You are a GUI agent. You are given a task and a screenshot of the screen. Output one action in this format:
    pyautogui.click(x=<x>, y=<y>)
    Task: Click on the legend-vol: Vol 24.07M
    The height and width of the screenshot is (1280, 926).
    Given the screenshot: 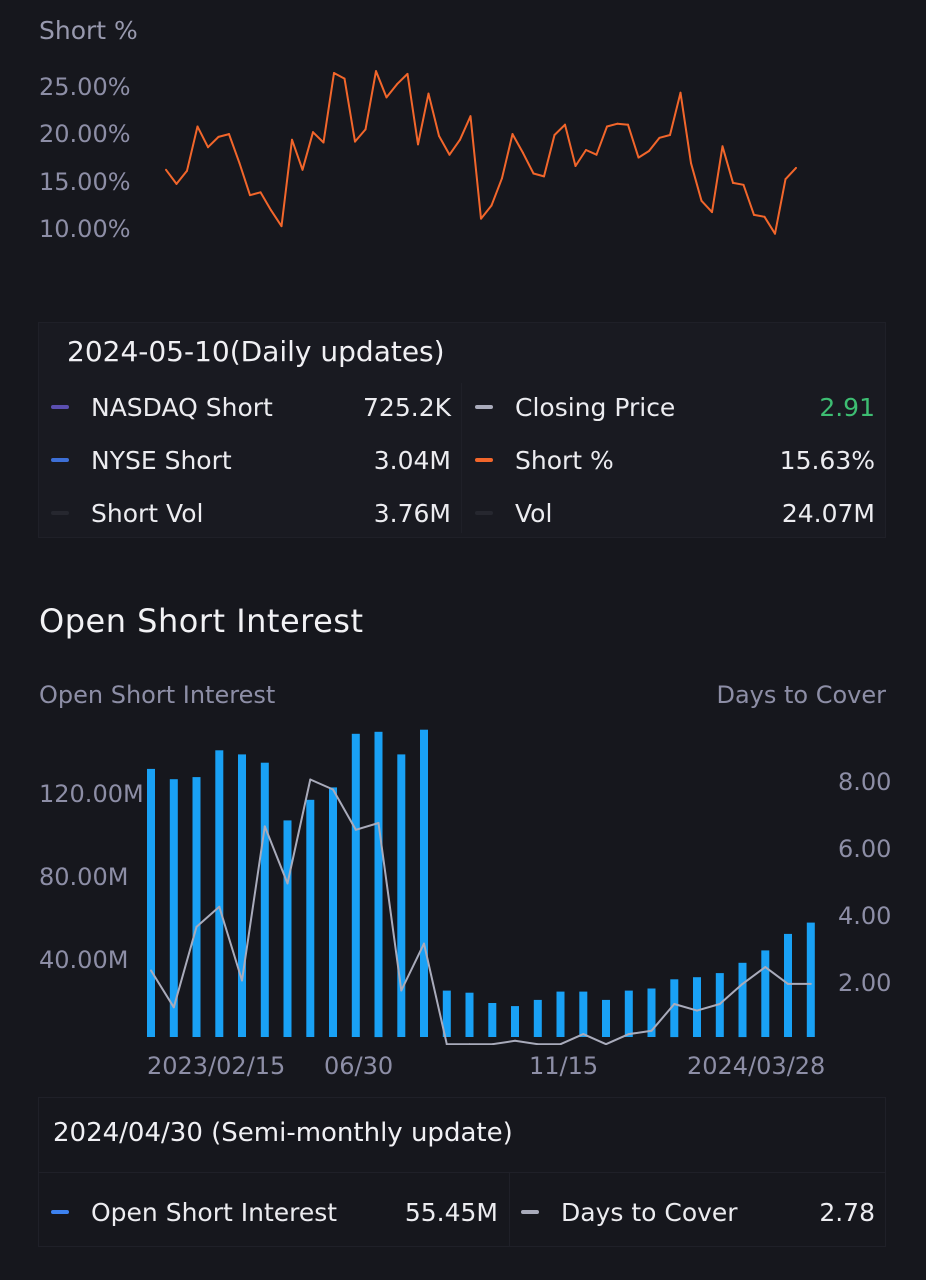 What is the action you would take?
    pyautogui.click(x=675, y=513)
    